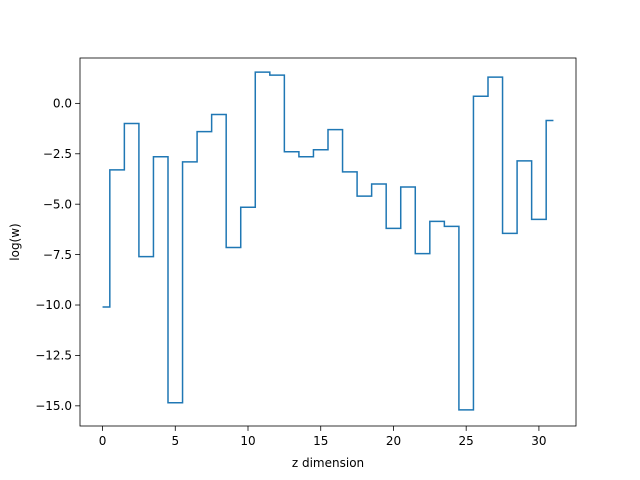 The width and height of the screenshot is (640, 480). What do you see at coordinates (57, 154) in the screenshot?
I see `y-tick-label: −2.5` at bounding box center [57, 154].